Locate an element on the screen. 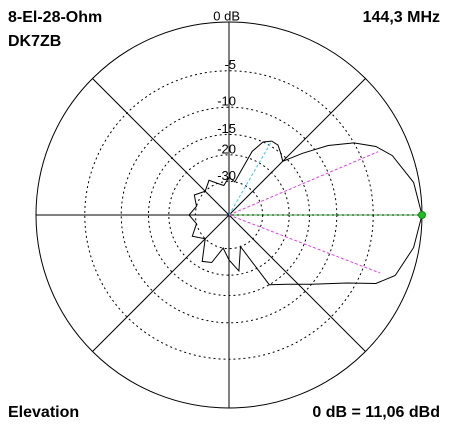  reference-label: 0 dB = 11,06 dBd is located at coordinates (376, 412).